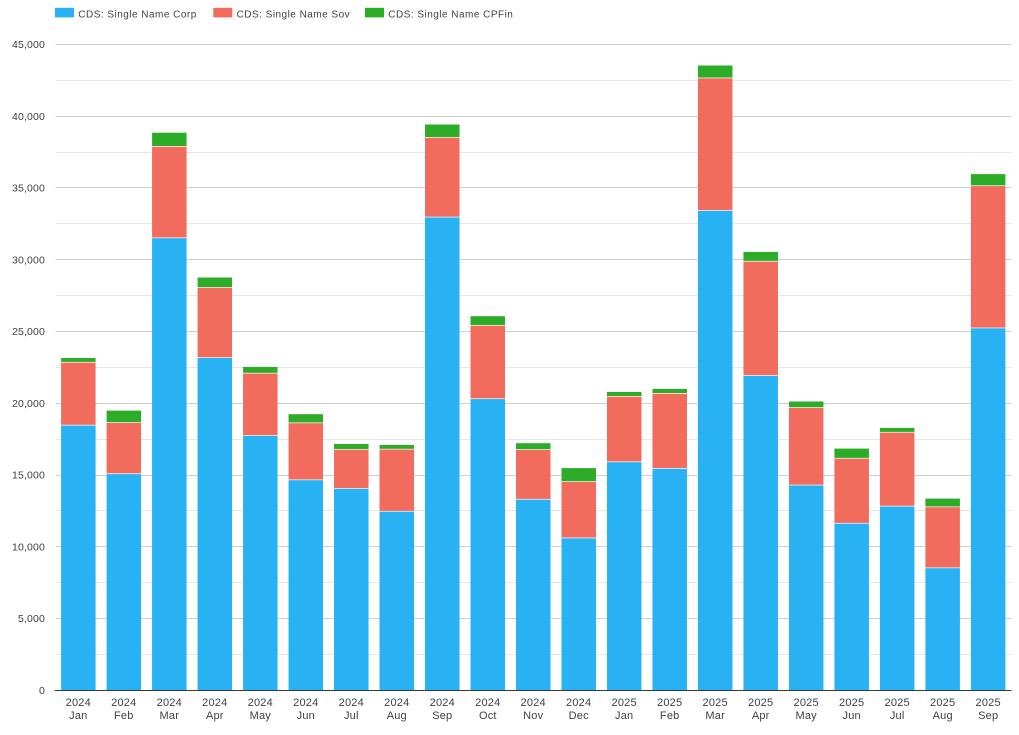 The height and width of the screenshot is (735, 1019). What do you see at coordinates (28, 189) in the screenshot?
I see `svg-text: 35,000` at bounding box center [28, 189].